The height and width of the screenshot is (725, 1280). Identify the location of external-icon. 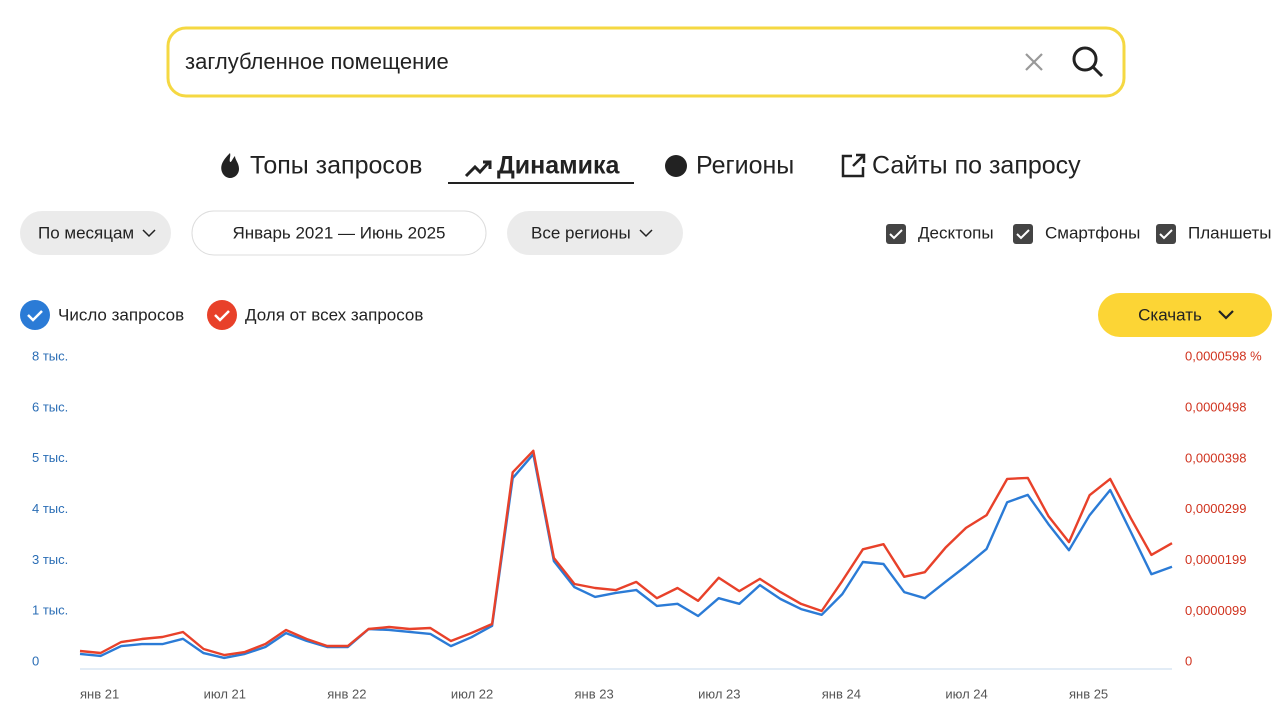
(853, 165).